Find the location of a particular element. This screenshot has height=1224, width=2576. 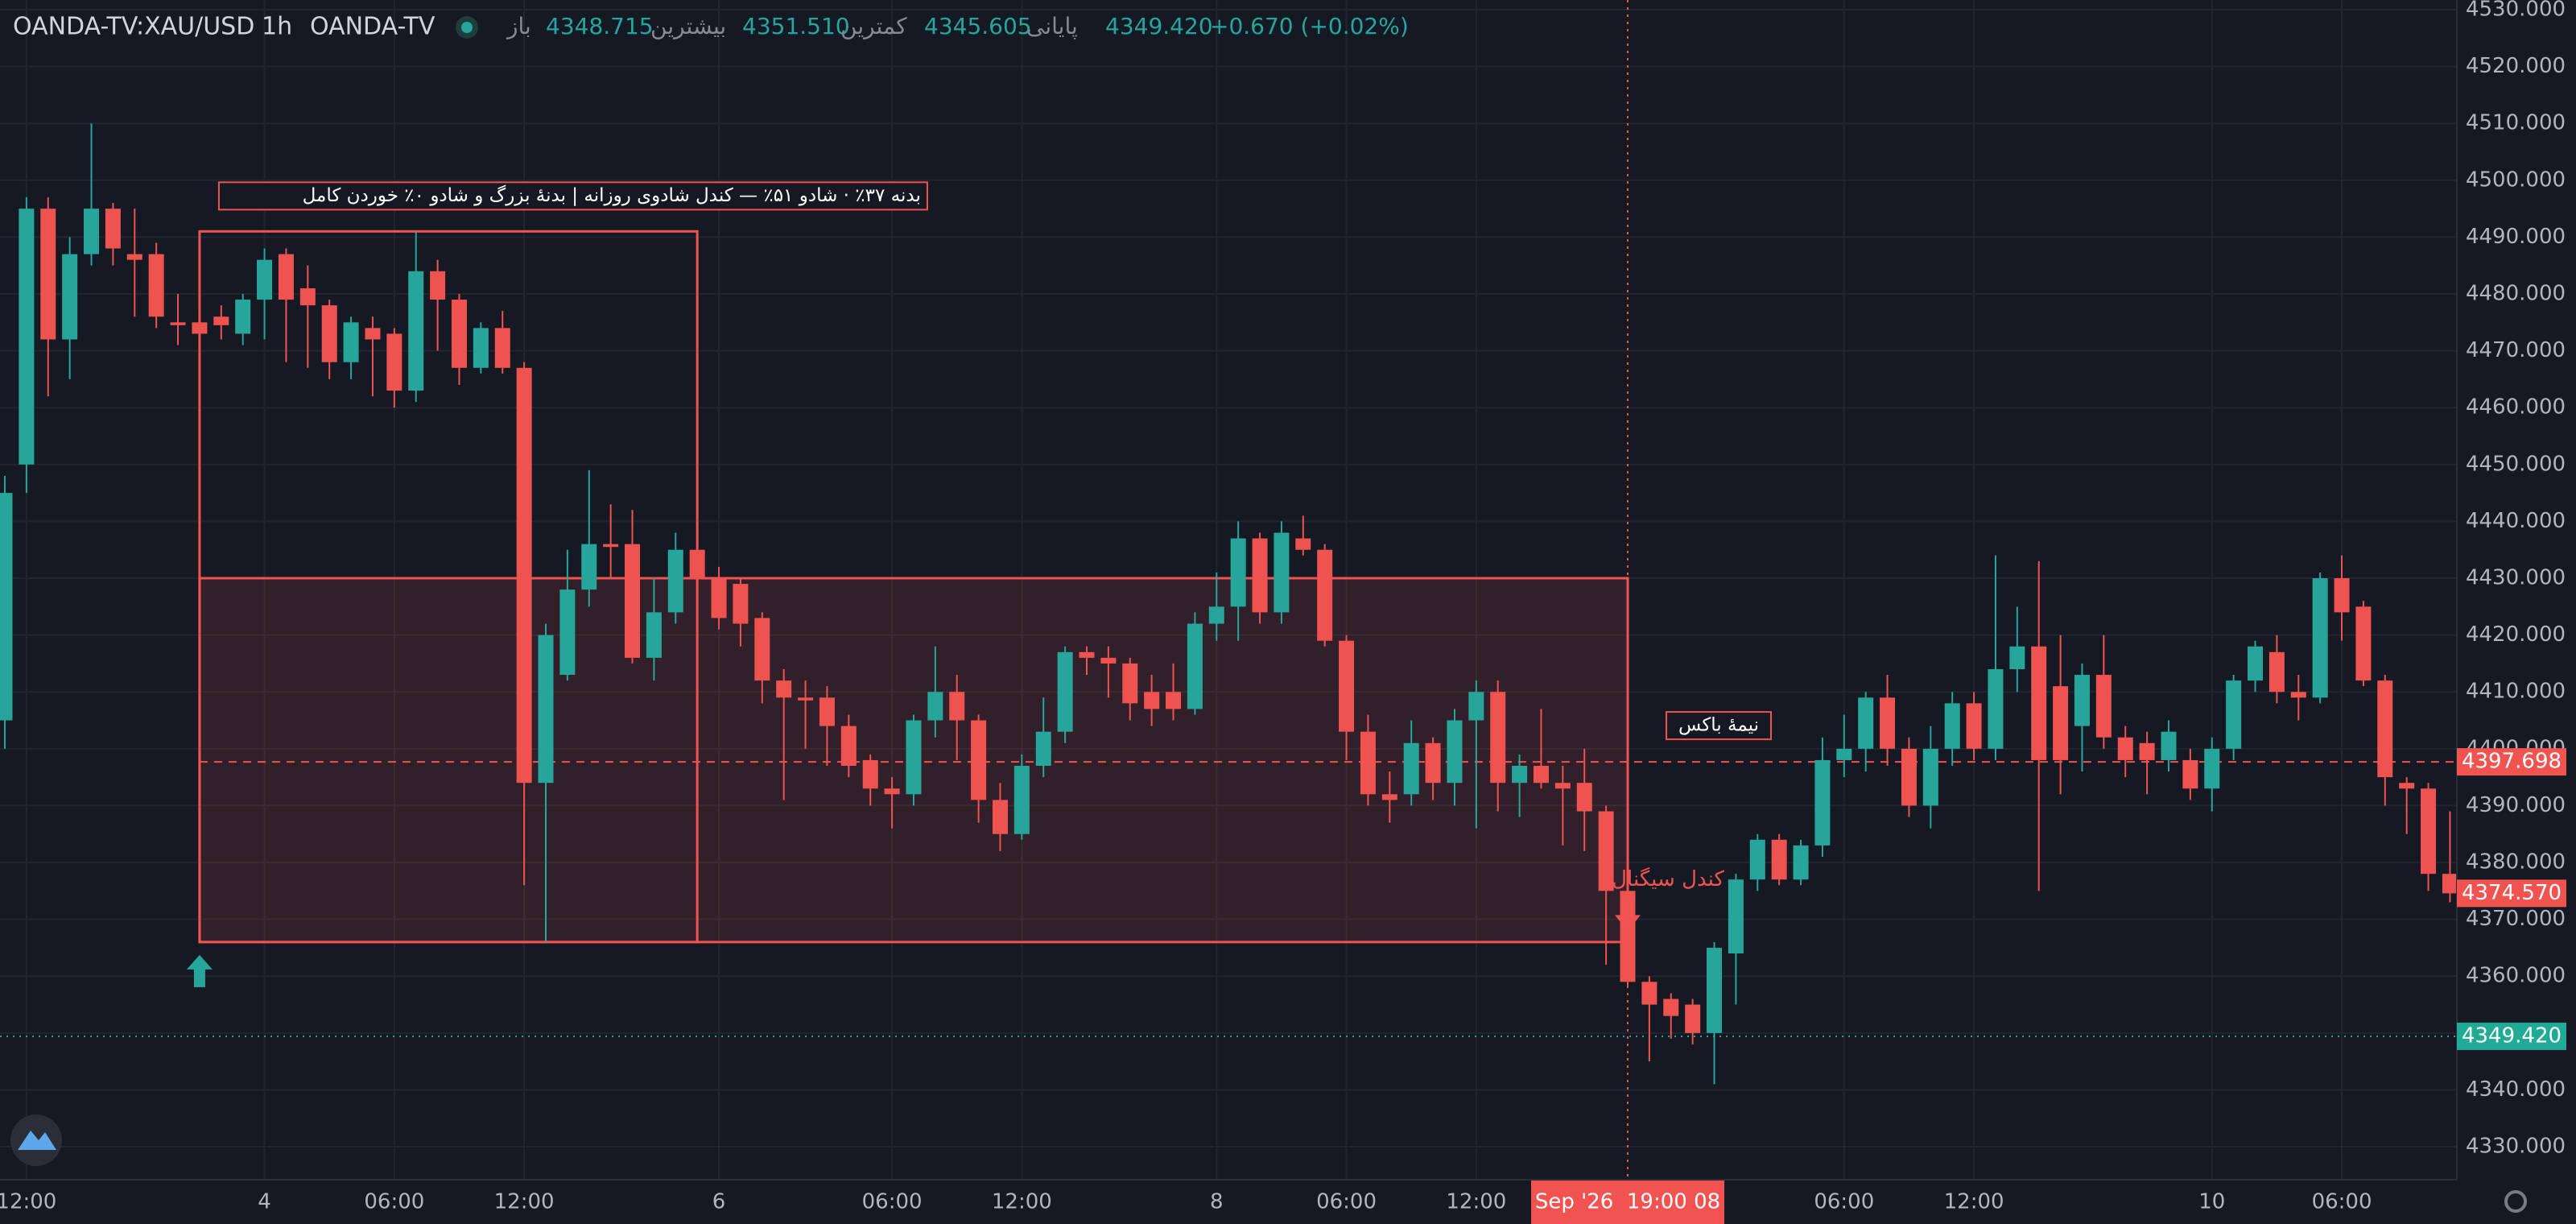

signal-label: کندل سیگنال is located at coordinates (1668, 878).